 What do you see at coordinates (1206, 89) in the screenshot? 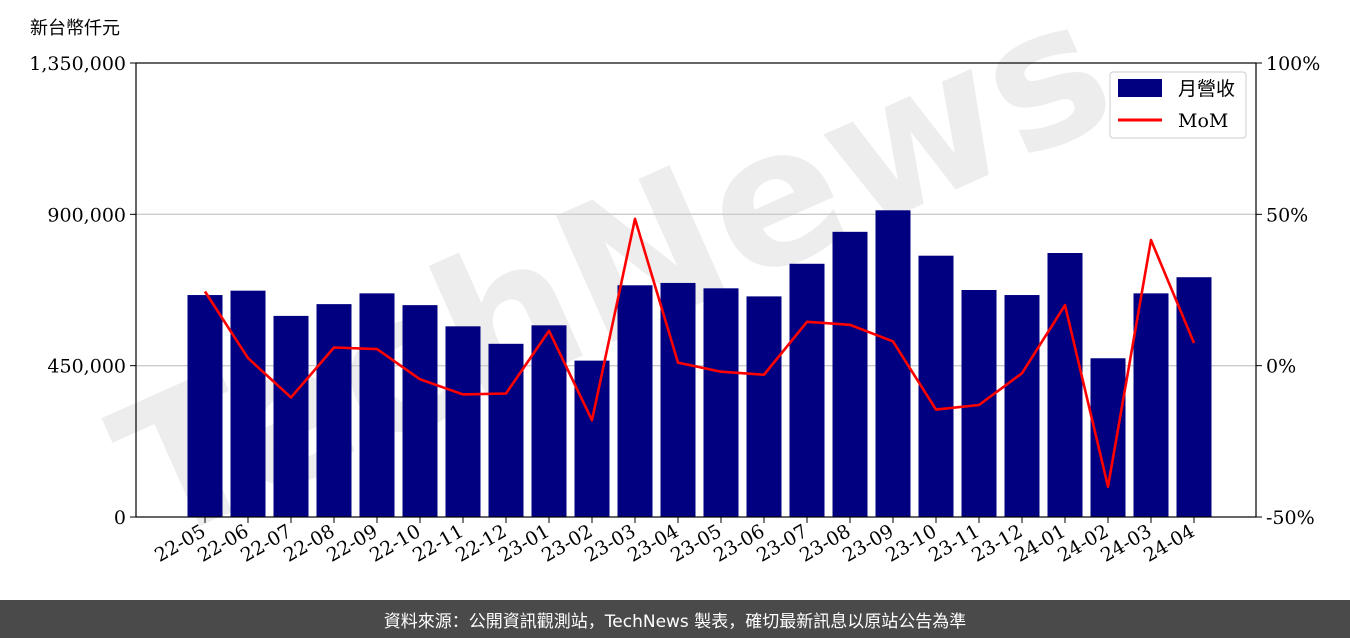
I see `legend-bar-label: 月營收` at bounding box center [1206, 89].